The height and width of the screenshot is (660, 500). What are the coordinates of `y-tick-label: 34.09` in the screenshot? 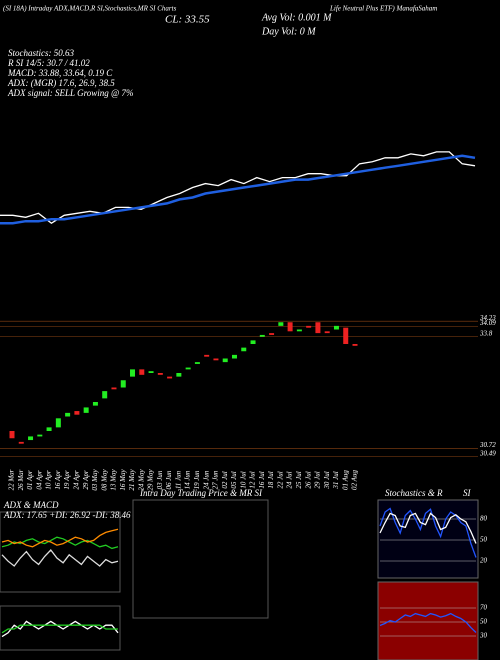 It's located at (487, 323).